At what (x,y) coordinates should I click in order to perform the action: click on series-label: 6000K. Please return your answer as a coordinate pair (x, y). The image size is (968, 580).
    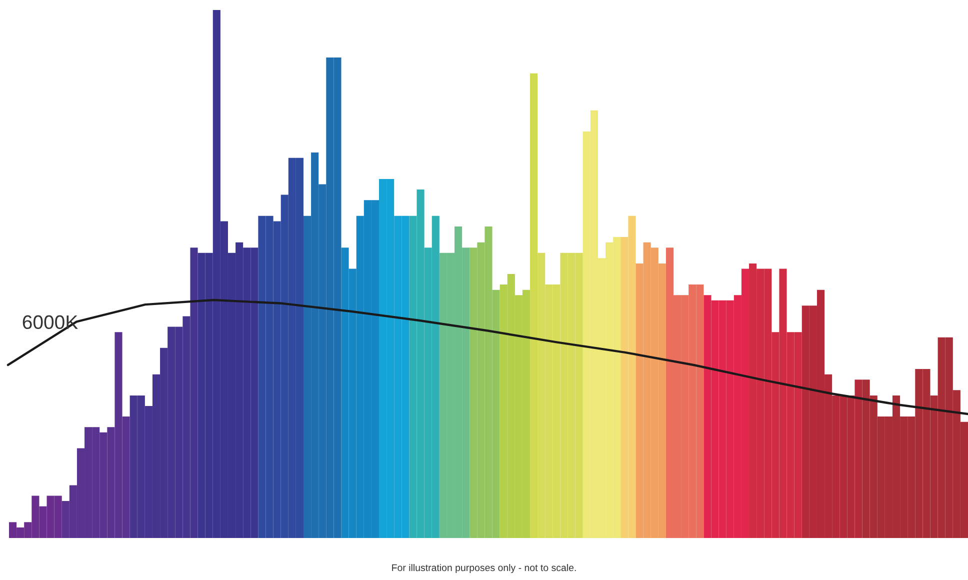
    Looking at the image, I should click on (50, 322).